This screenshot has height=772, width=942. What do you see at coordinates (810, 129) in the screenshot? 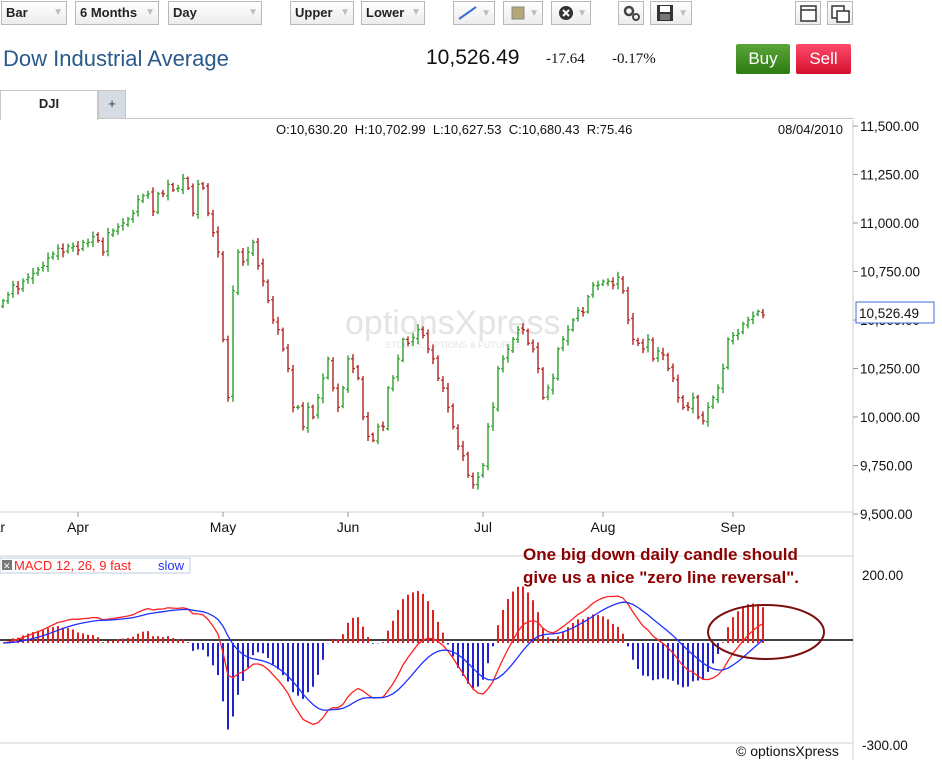
I see `readout-date: 08/04/2010` at bounding box center [810, 129].